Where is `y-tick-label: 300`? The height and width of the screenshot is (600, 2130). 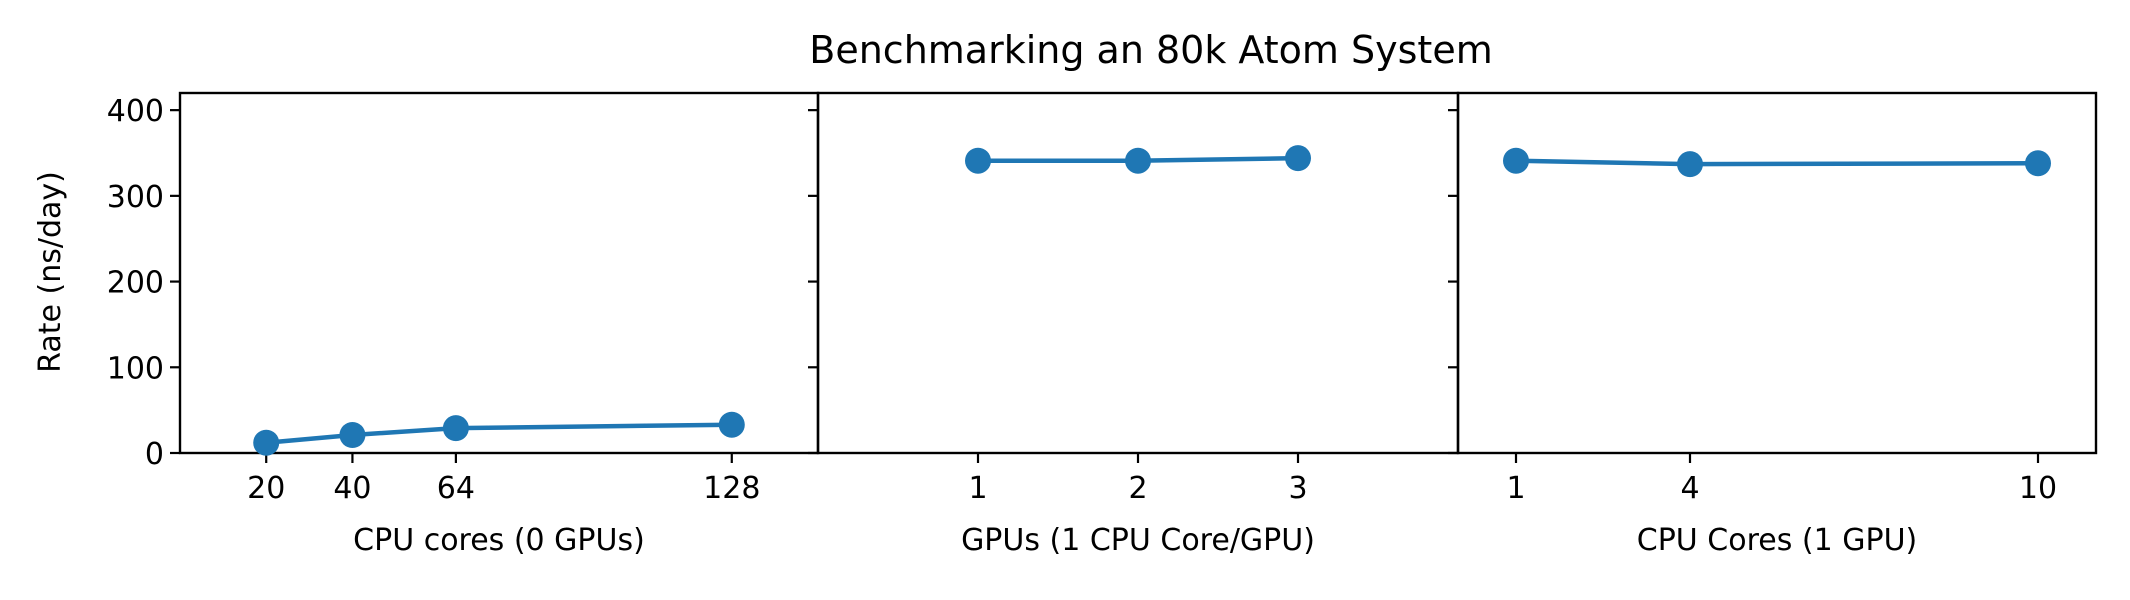
y-tick-label: 300 is located at coordinates (135, 197).